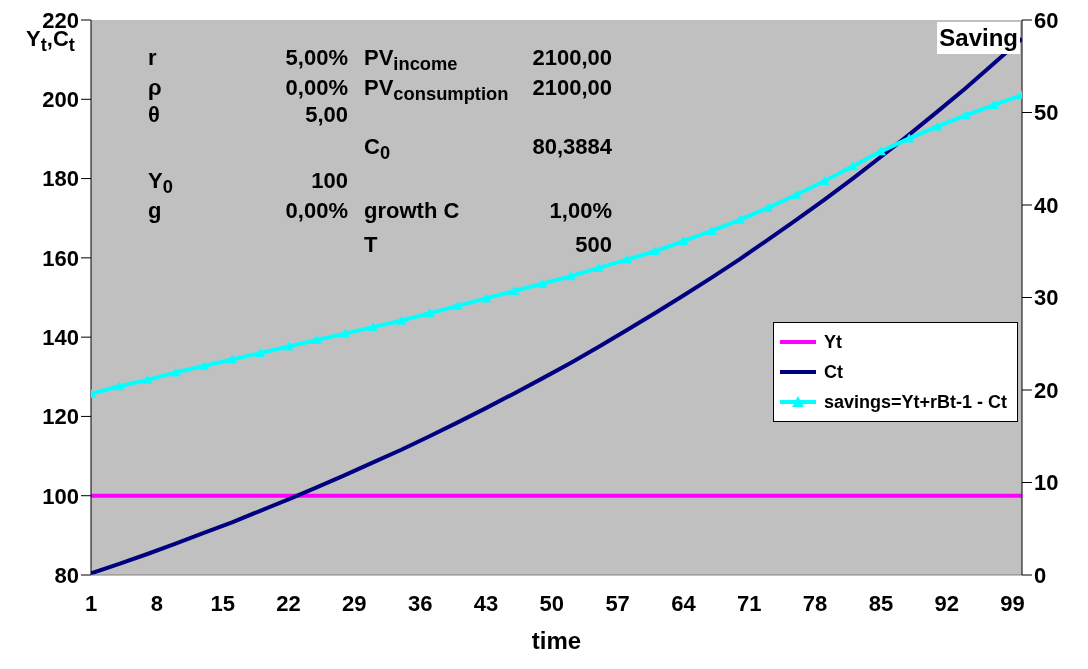  What do you see at coordinates (288, 603) in the screenshot?
I see `x-tick-label: 22` at bounding box center [288, 603].